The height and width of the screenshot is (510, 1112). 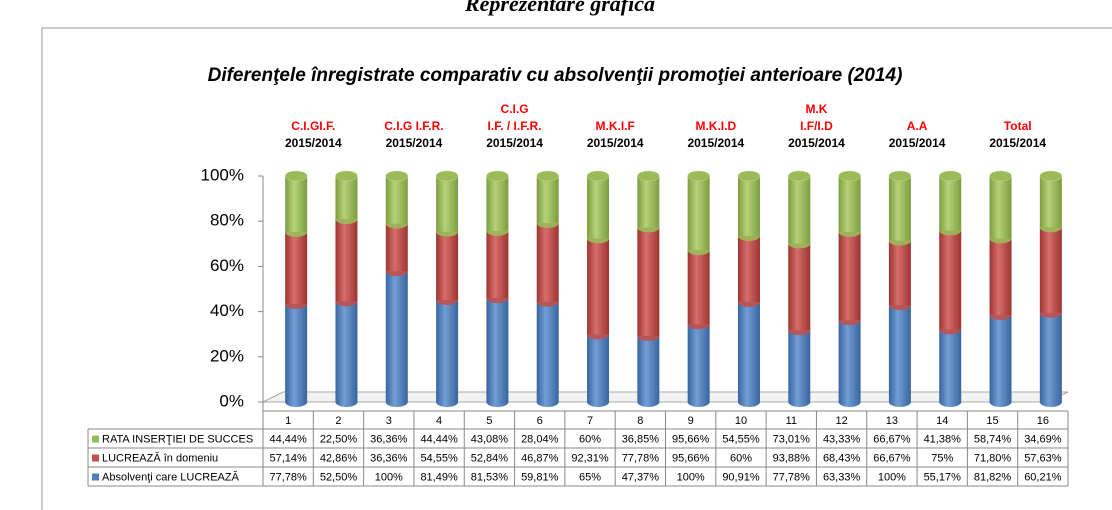 I want to click on super-title: Reprezentare grafică, so click(x=559, y=8).